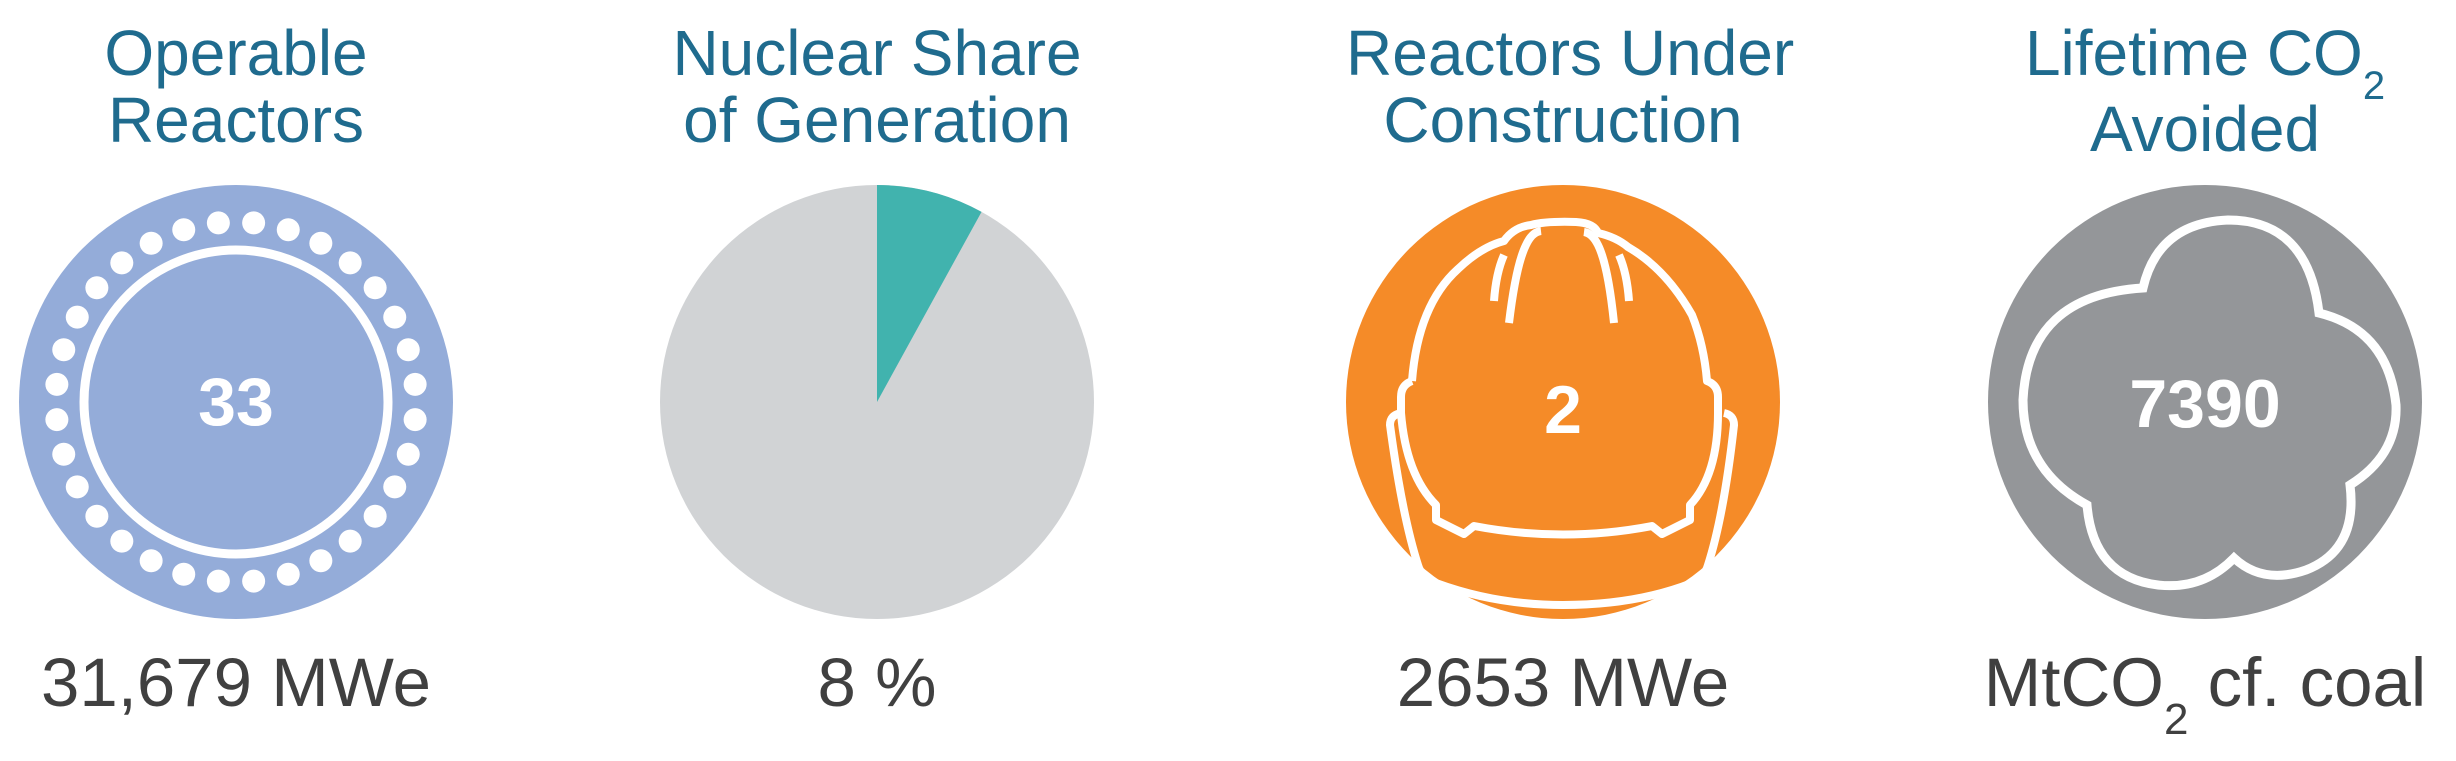 The width and height of the screenshot is (2456, 761). I want to click on heading-under-construction: Reactors Under Construction, so click(1570, 86).